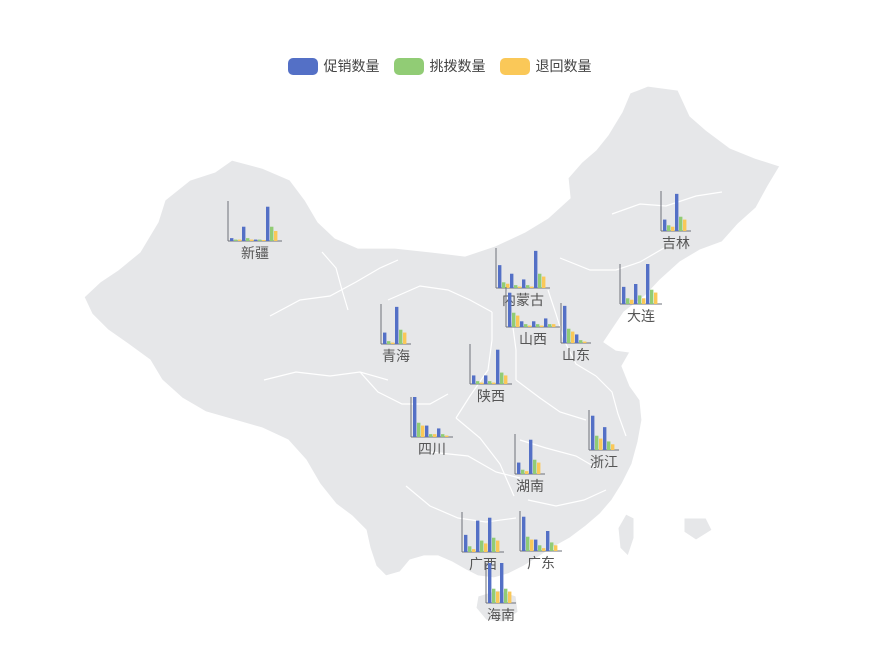 This screenshot has width=879, height=666. Describe the element at coordinates (532, 317) in the screenshot. I see `region-chart-4: 山西` at that location.